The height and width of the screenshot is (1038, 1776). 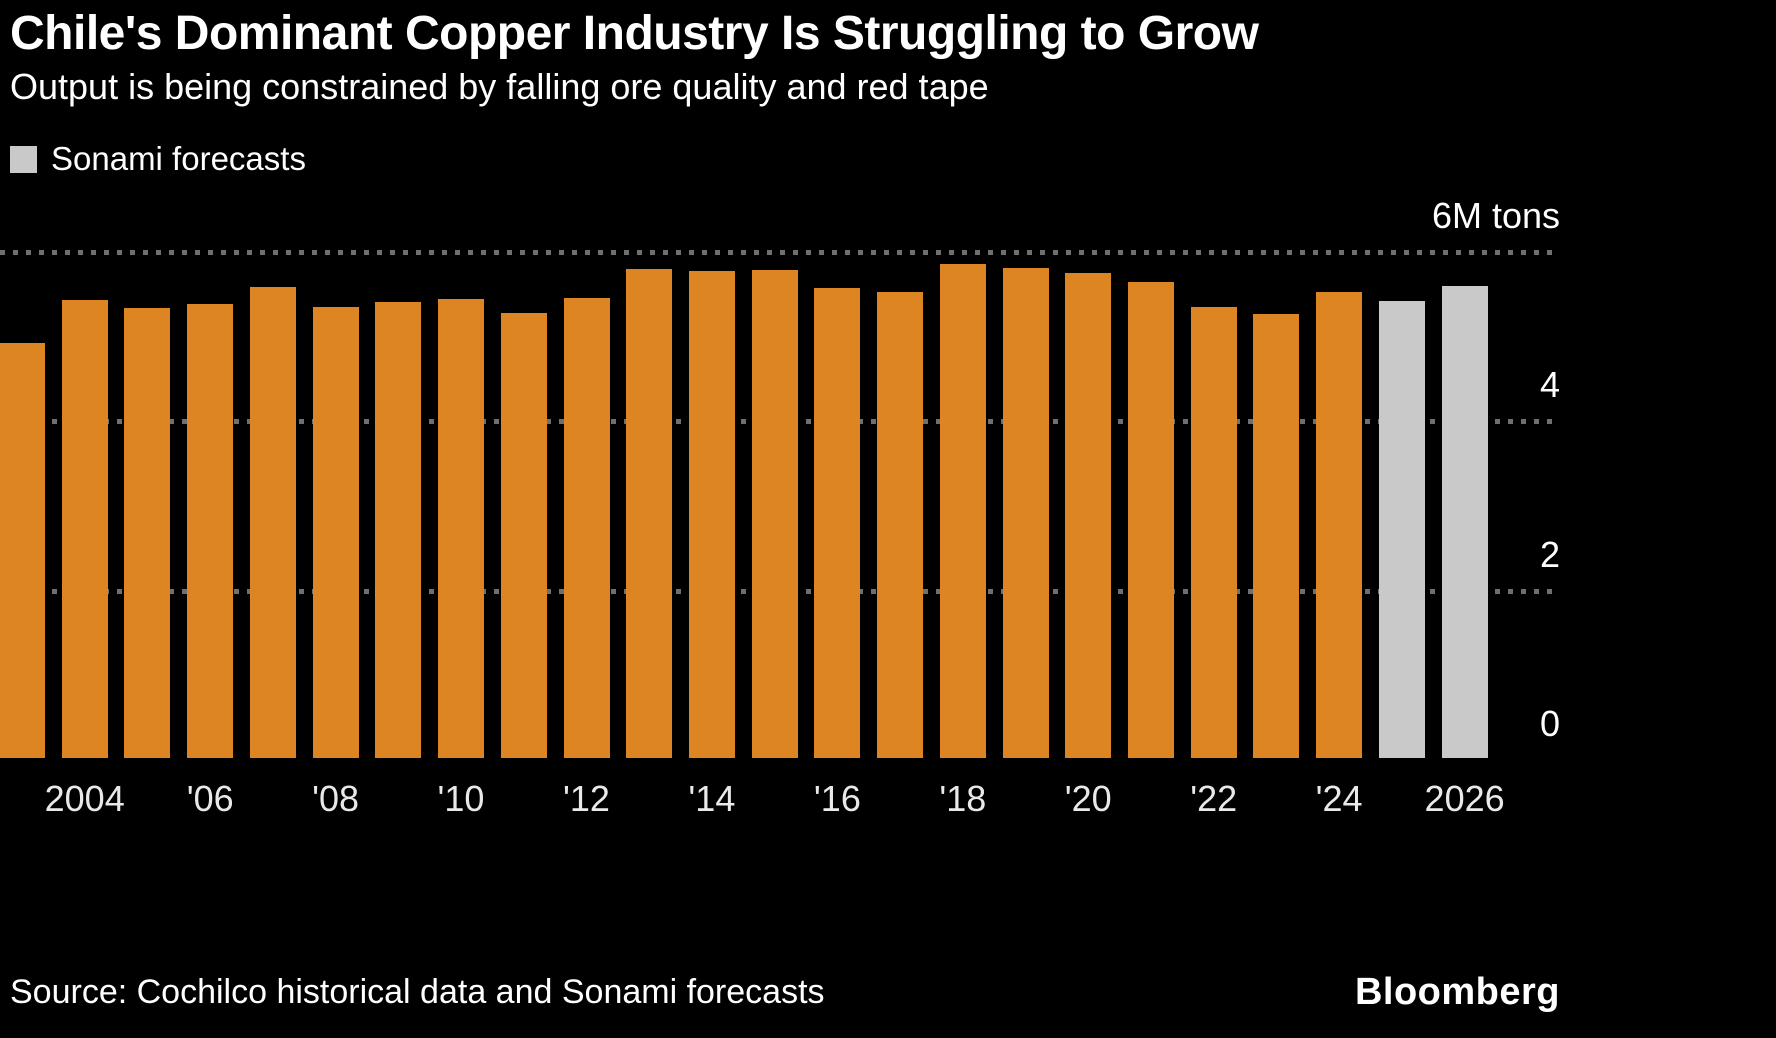 What do you see at coordinates (963, 798) in the screenshot?
I see `x-axis-tick-2018: '18` at bounding box center [963, 798].